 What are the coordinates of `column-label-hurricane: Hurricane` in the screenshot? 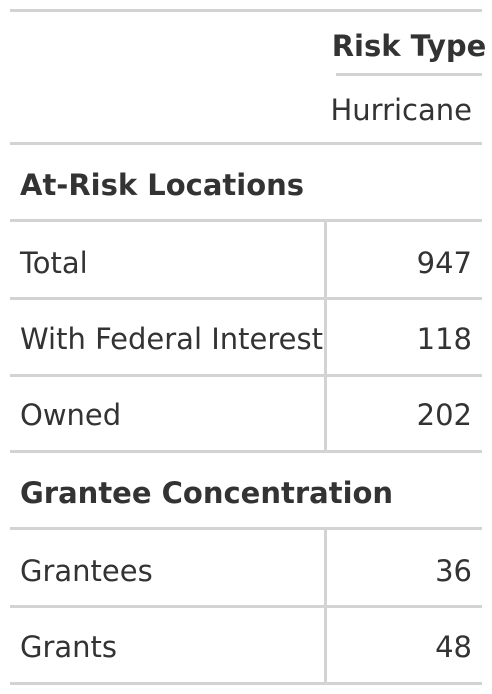 It's located at (401, 109).